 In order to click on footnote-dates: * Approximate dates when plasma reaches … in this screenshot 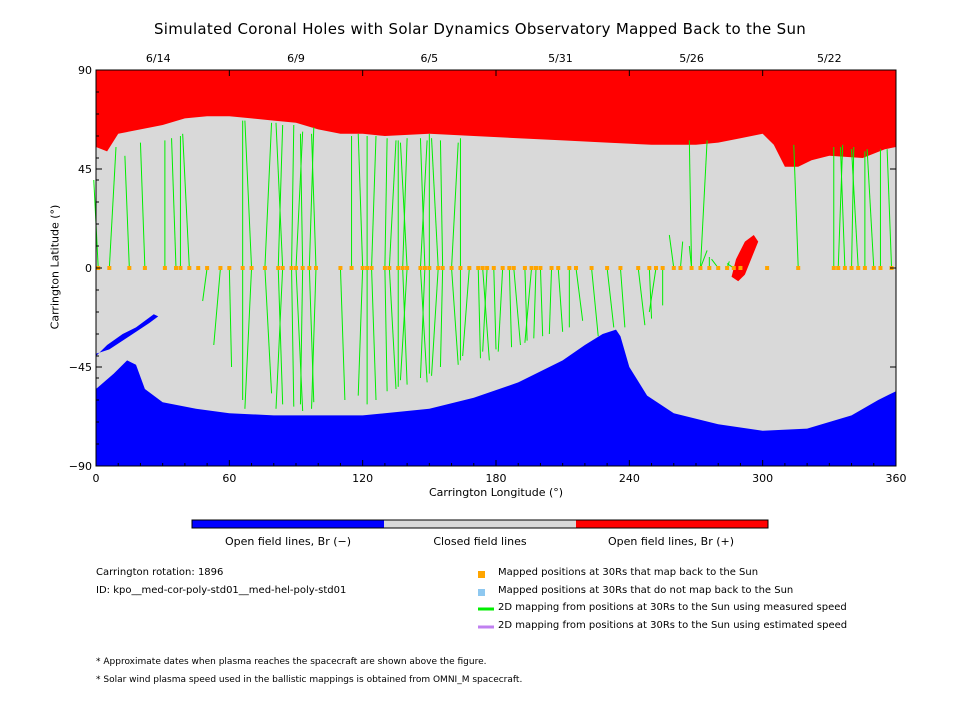, I will do `click(291, 662)`.